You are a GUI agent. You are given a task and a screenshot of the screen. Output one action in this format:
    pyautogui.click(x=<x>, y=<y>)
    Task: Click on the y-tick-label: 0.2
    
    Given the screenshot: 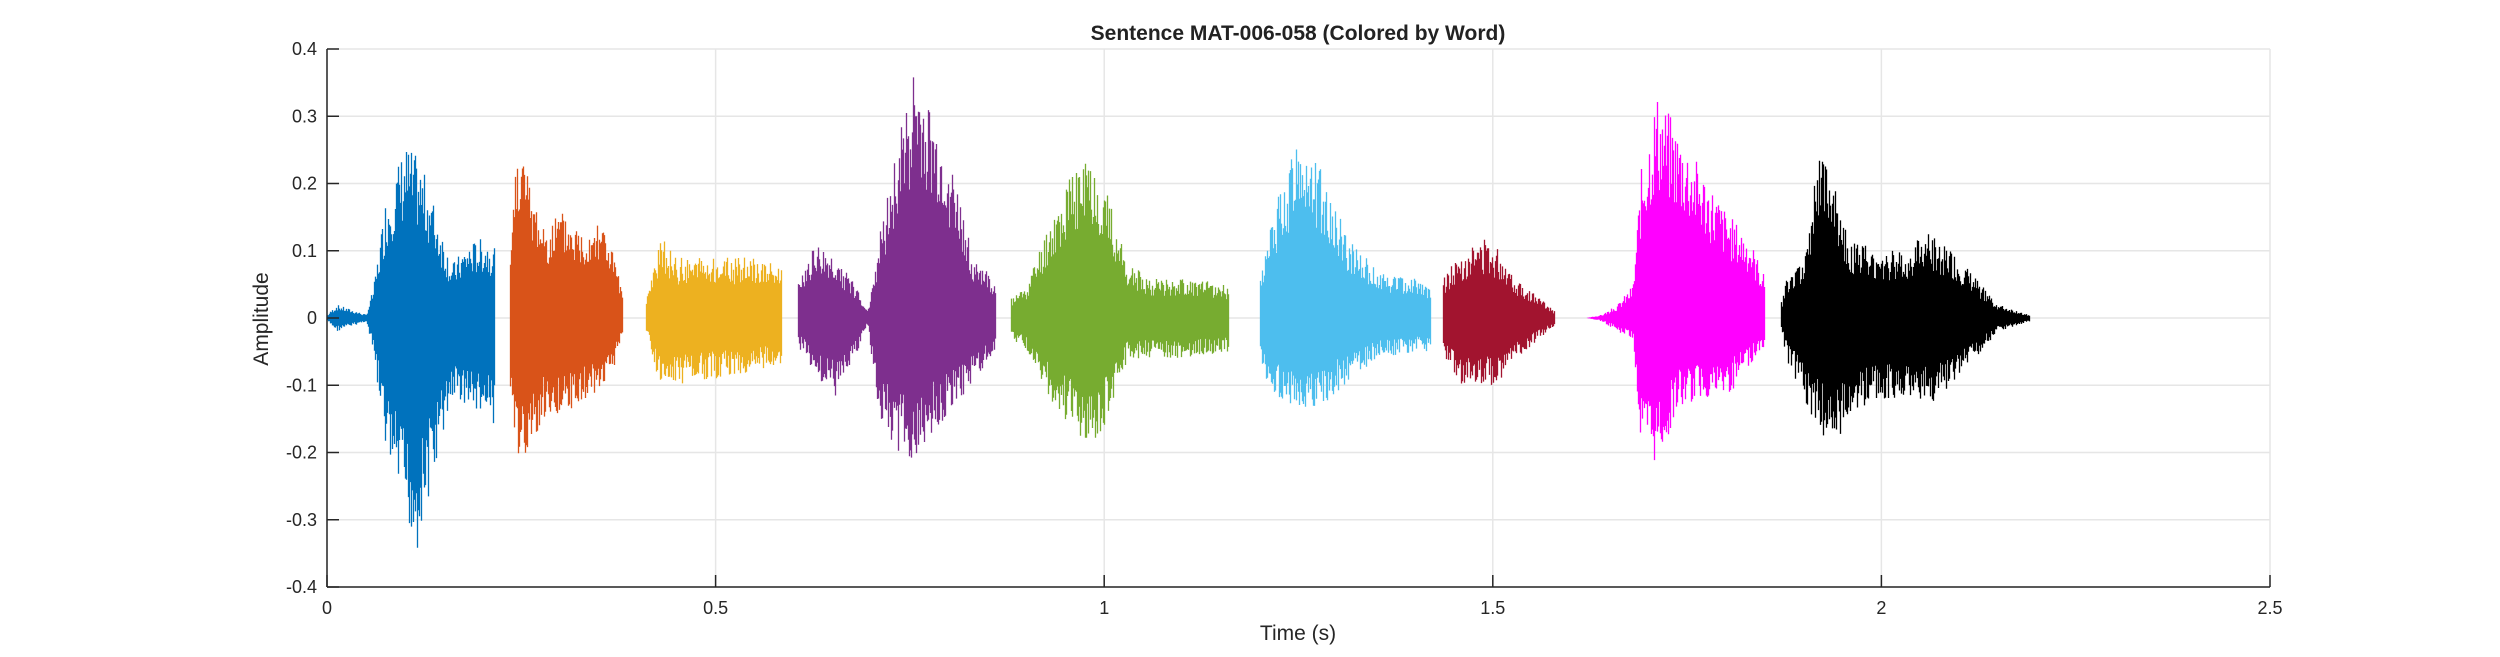 What is the action you would take?
    pyautogui.click(x=304, y=184)
    